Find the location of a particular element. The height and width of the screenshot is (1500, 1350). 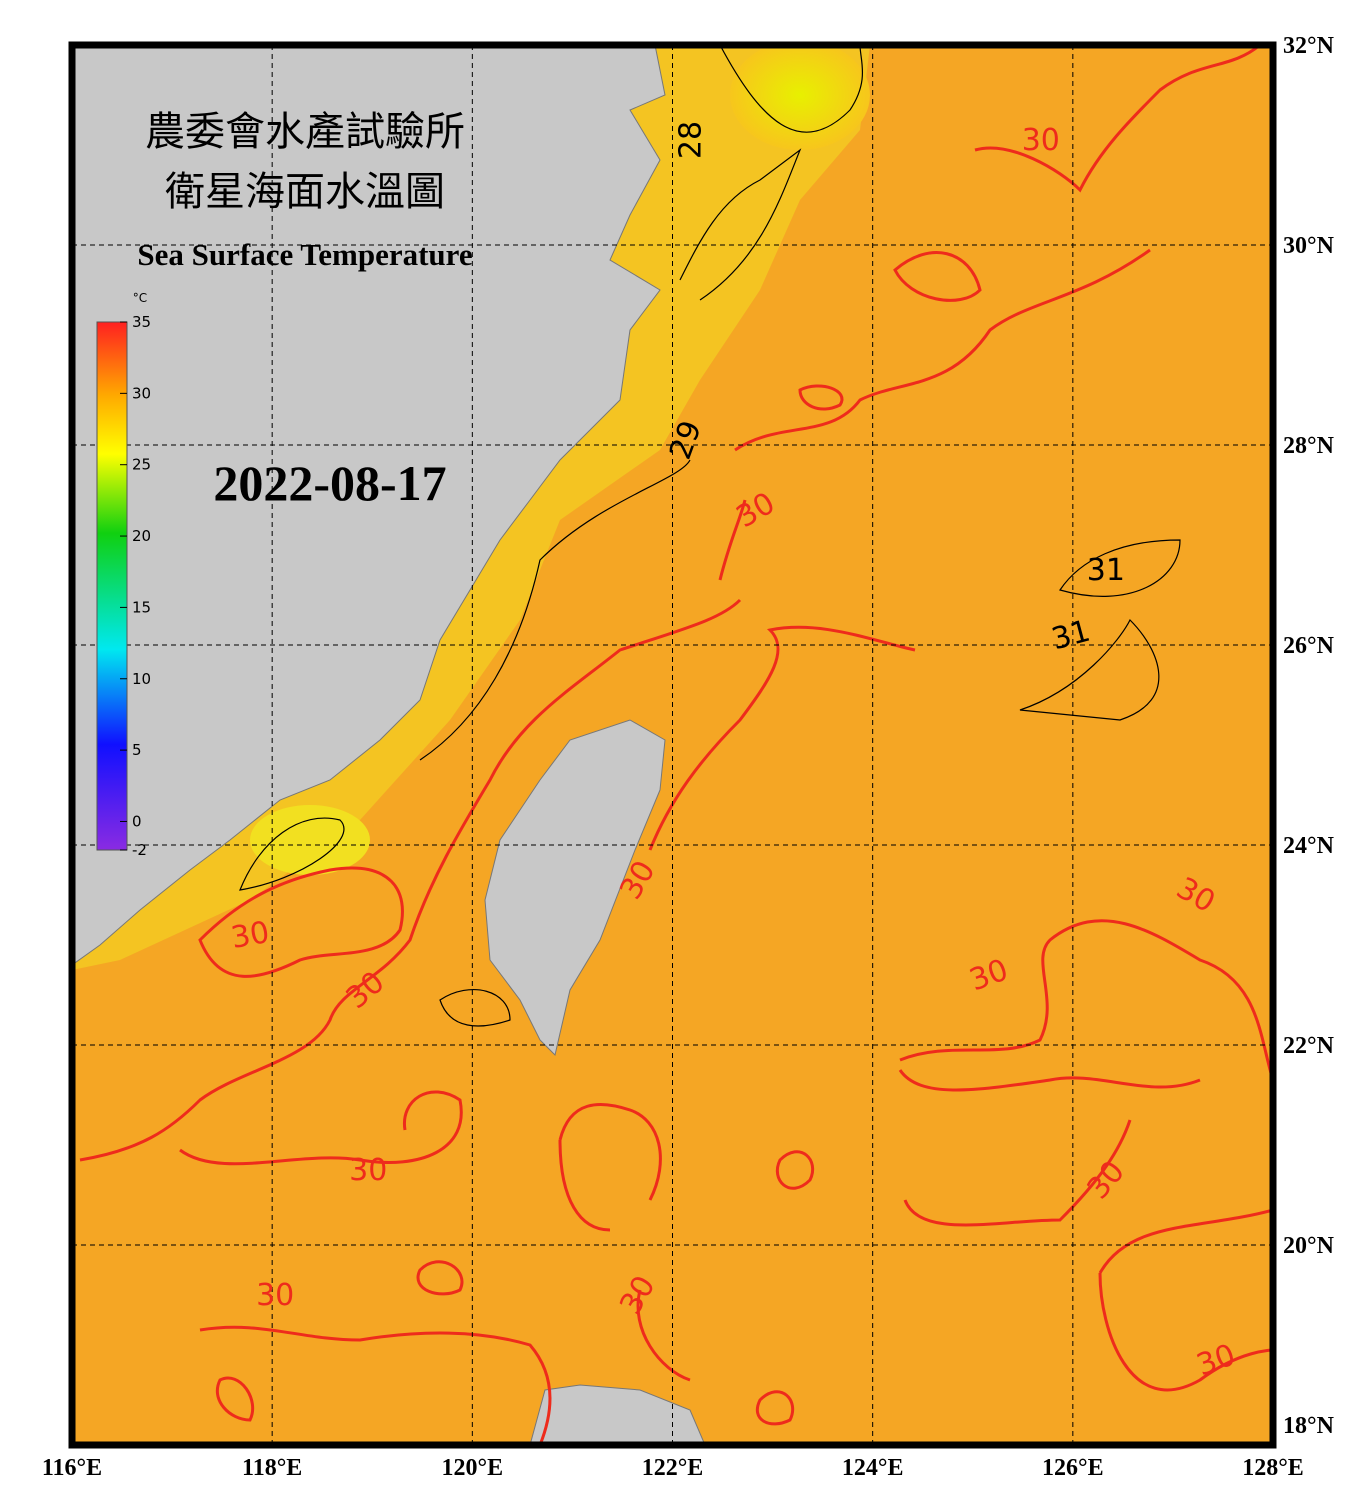

lat-tick-label: 26°N is located at coordinates (1309, 646).